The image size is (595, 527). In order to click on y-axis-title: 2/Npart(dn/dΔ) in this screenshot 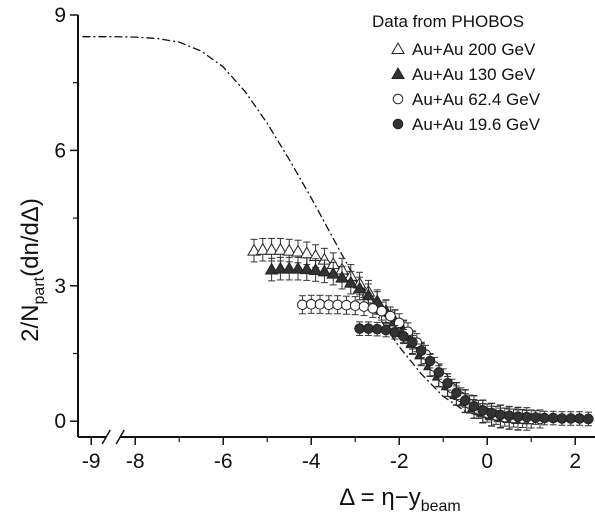, I will do `click(32, 270)`.